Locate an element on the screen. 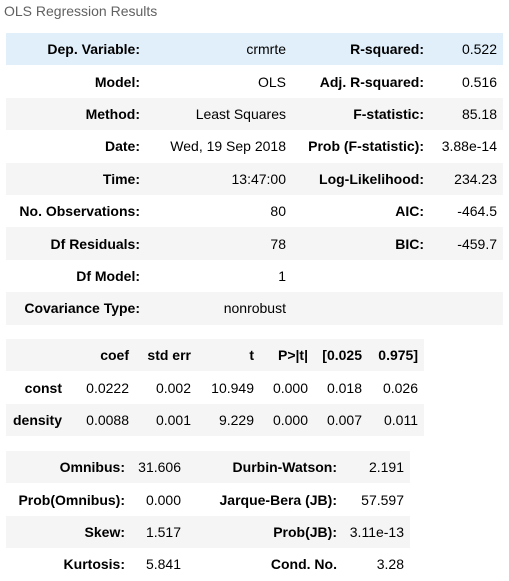 Image resolution: width=509 pixels, height=581 pixels. diag-value: 3.28 is located at coordinates (376, 564).